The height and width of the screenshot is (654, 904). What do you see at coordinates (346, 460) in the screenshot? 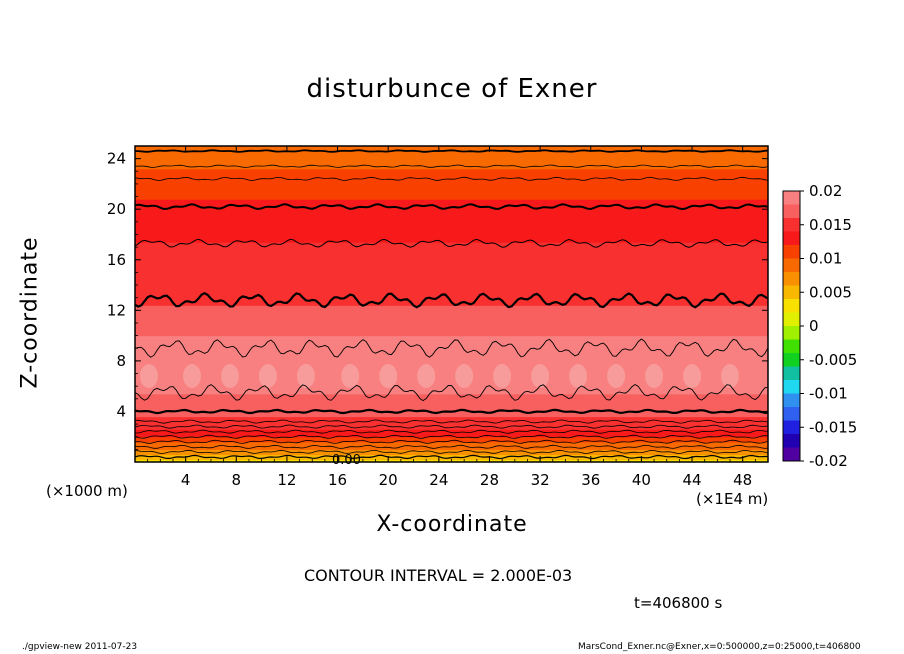
I see `zero-contour-label: 0.00` at bounding box center [346, 460].